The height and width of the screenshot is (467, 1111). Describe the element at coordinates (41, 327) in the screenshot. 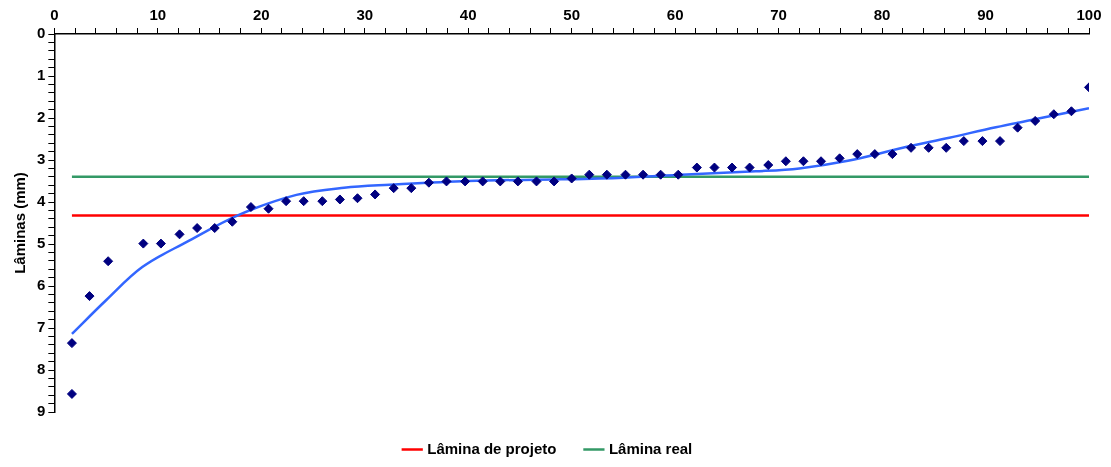

I see `y-tick-label: 7` at that location.